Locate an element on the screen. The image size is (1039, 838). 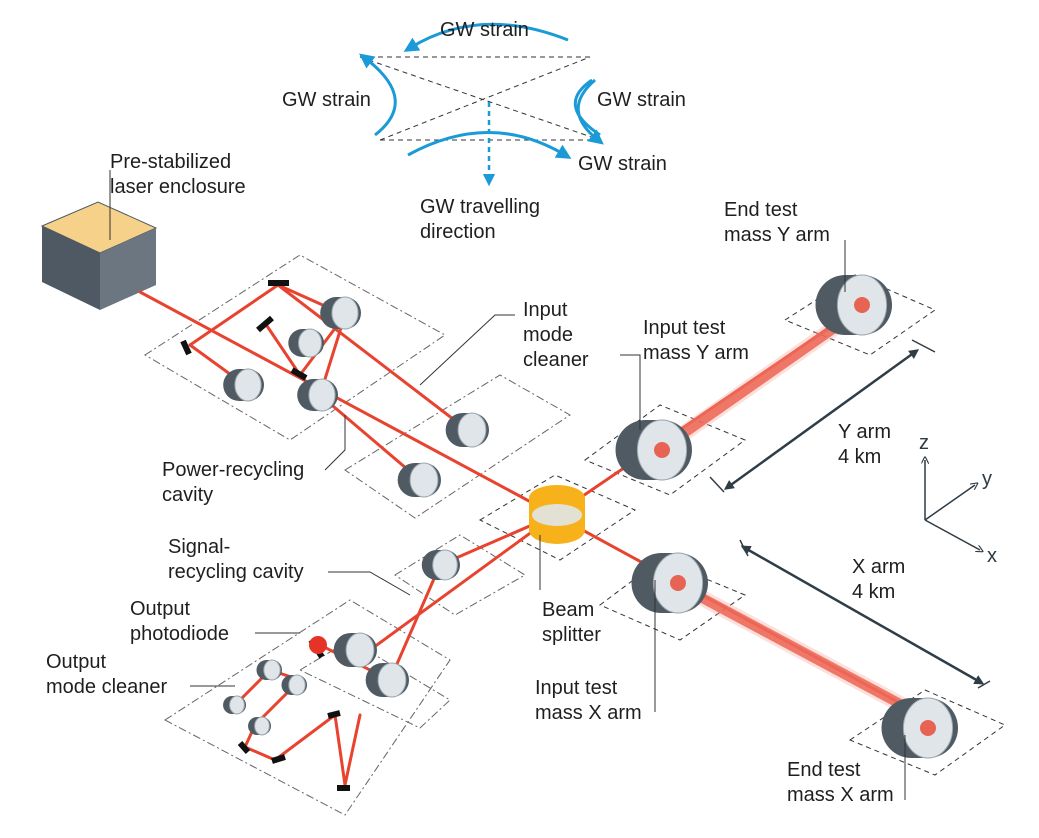
end-test-mass-y-label: End test mass Y arm is located at coordinates (777, 223).